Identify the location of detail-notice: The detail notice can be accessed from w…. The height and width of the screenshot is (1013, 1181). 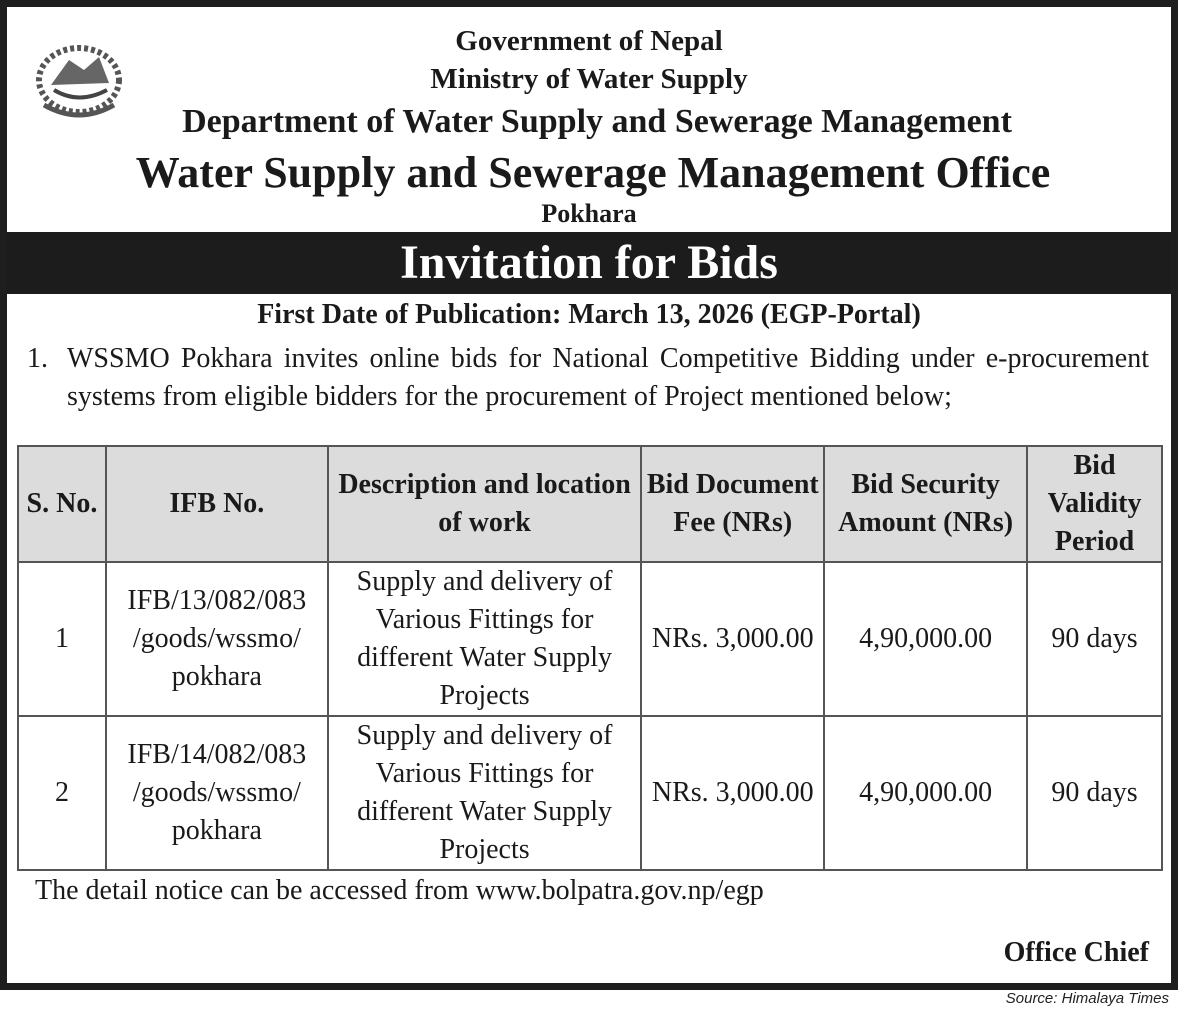
(399, 890).